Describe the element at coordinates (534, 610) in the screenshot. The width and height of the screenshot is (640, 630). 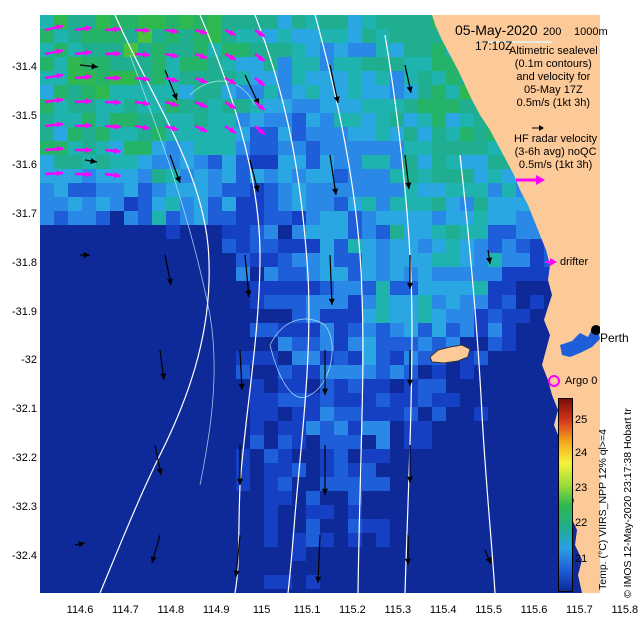
I see `x-tick-label: 115.6` at that location.